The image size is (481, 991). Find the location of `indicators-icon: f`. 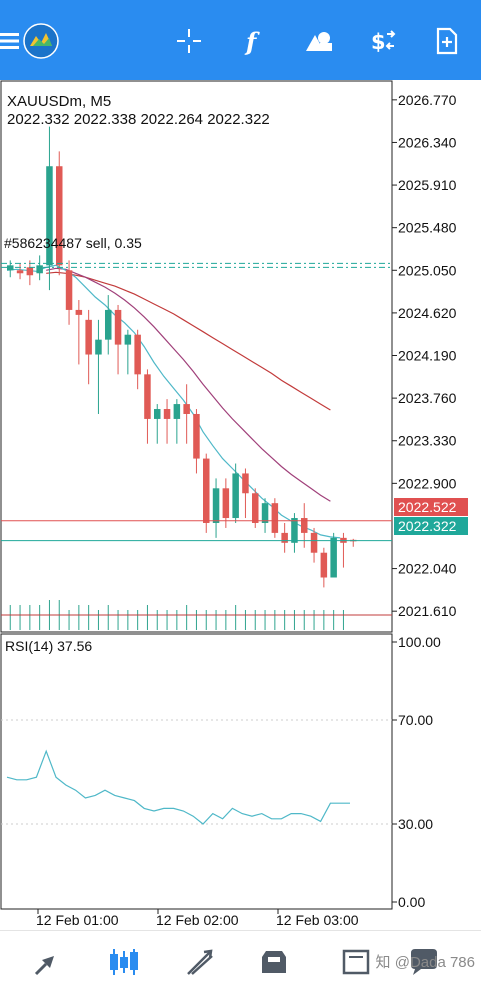

indicators-icon: f is located at coordinates (254, 41).